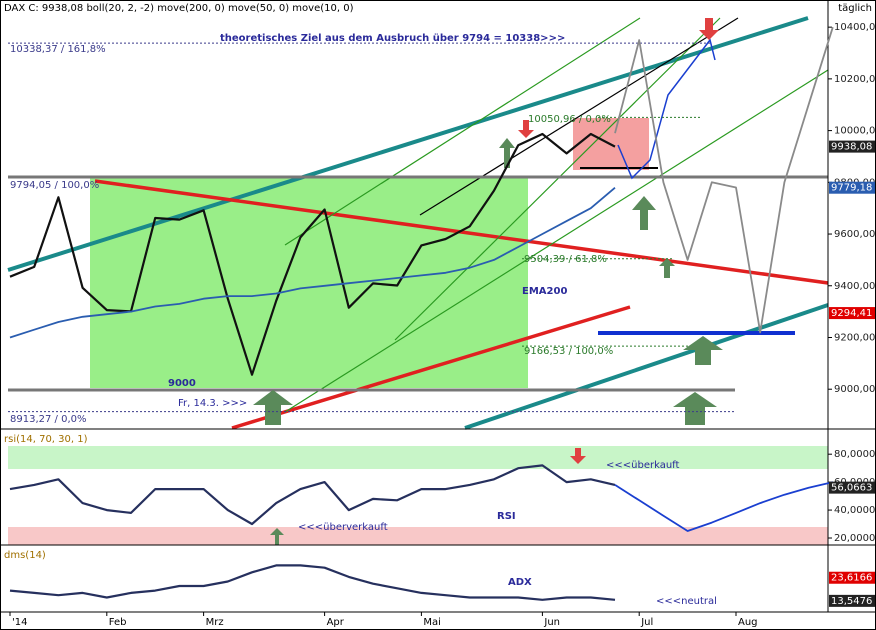 This screenshot has height=630, width=876. I want to click on price-label: 13,5476, so click(851, 601).